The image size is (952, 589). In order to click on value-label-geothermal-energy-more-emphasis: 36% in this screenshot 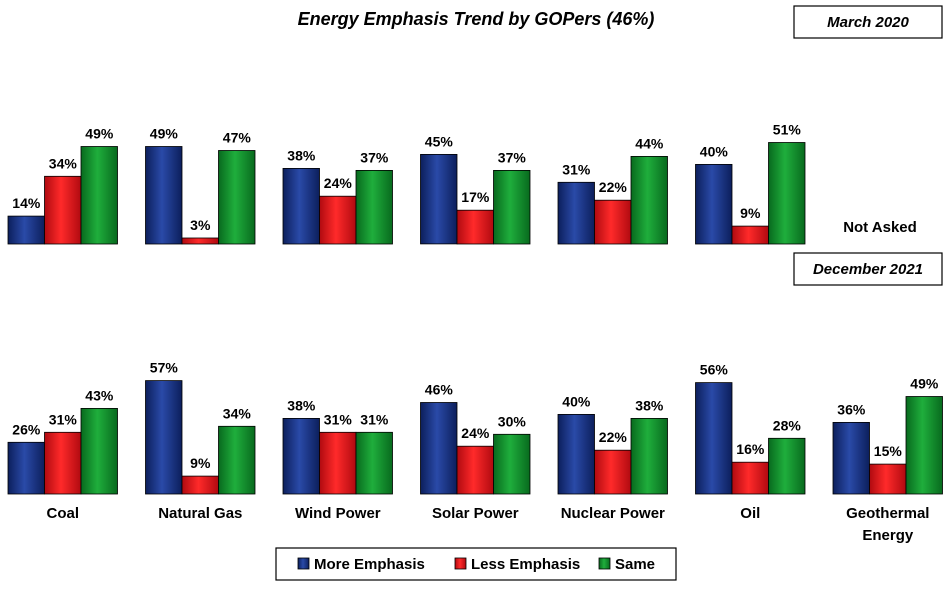, I will do `click(851, 409)`.